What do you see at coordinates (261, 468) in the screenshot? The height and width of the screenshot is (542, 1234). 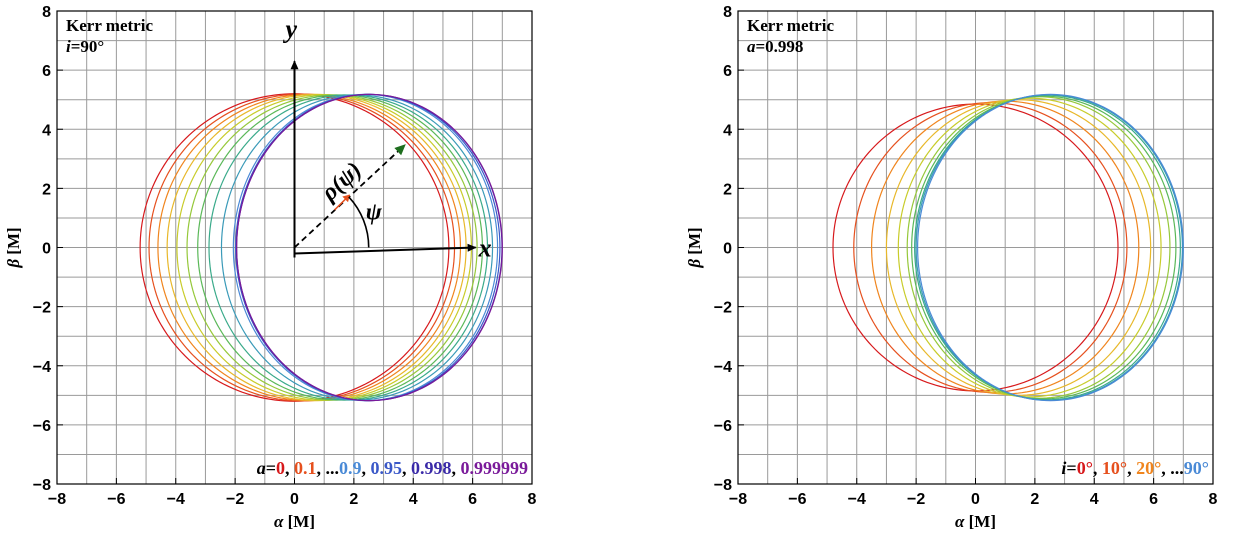 I see `legend-prefix: a` at bounding box center [261, 468].